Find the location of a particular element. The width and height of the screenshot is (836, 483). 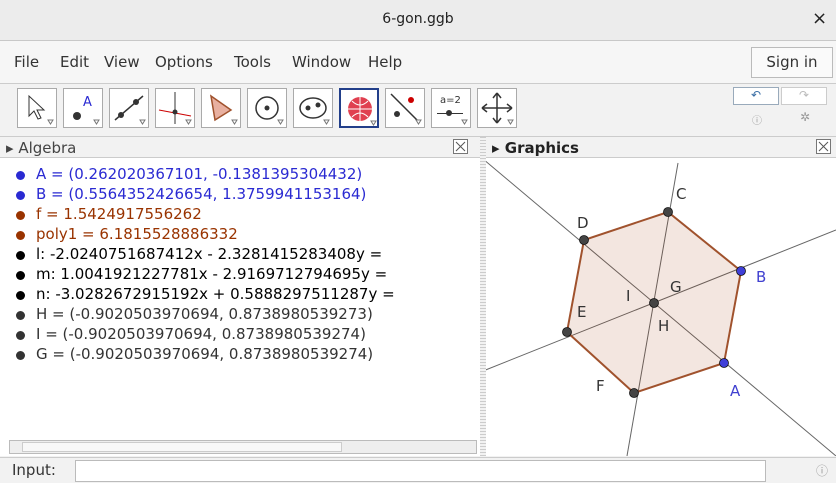

menu-item: Options is located at coordinates (184, 62).